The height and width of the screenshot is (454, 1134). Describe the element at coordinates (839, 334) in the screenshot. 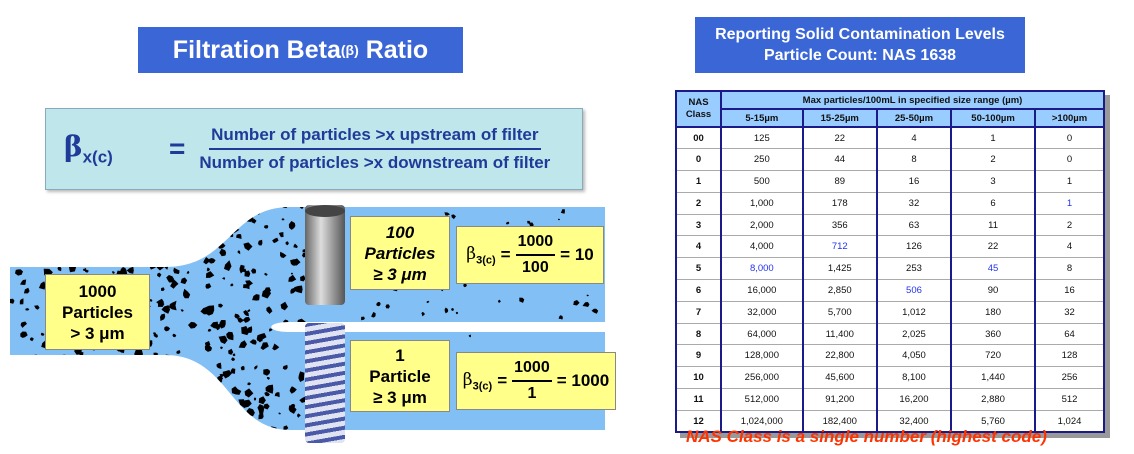

I see `count-cell: 11,400` at that location.